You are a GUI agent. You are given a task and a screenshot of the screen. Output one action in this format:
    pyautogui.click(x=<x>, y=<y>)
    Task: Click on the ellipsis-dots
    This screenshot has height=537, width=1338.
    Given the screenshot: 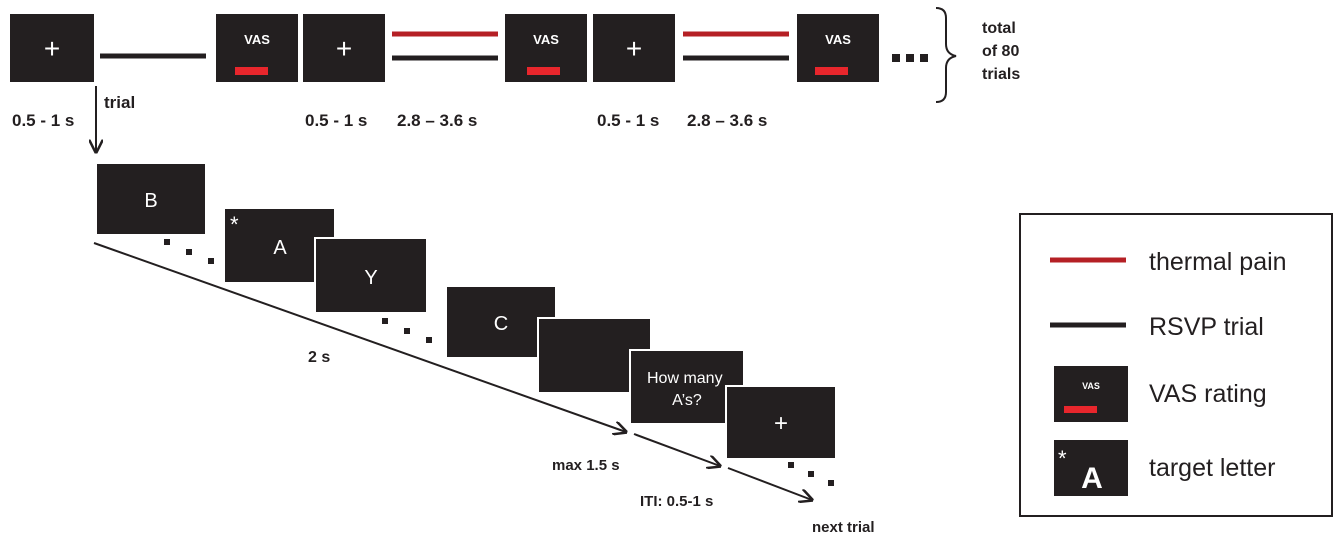 What is the action you would take?
    pyautogui.click(x=910, y=58)
    